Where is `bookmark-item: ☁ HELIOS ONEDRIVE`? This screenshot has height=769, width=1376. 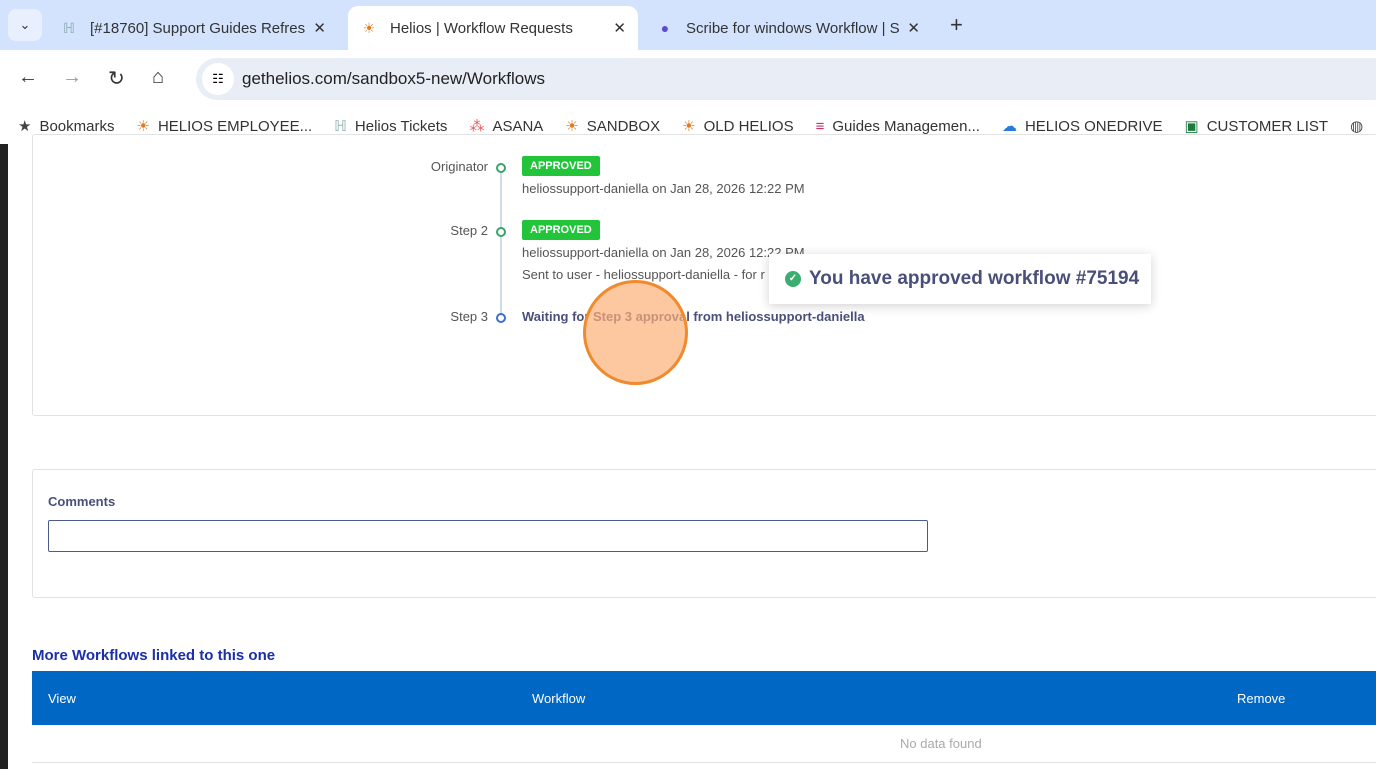 bookmark-item: ☁ HELIOS ONEDRIVE is located at coordinates (1082, 126).